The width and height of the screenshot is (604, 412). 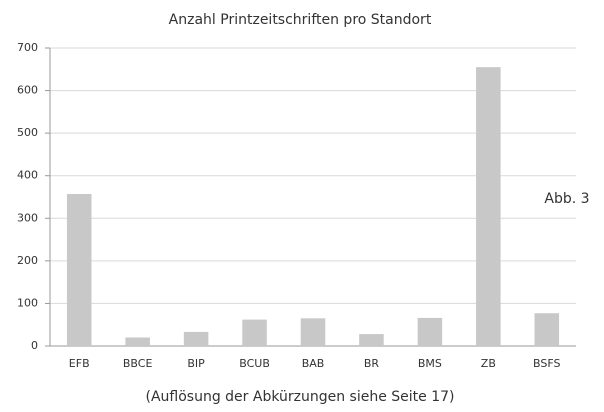 What do you see at coordinates (27, 302) in the screenshot?
I see `y-tick-label: 100` at bounding box center [27, 302].